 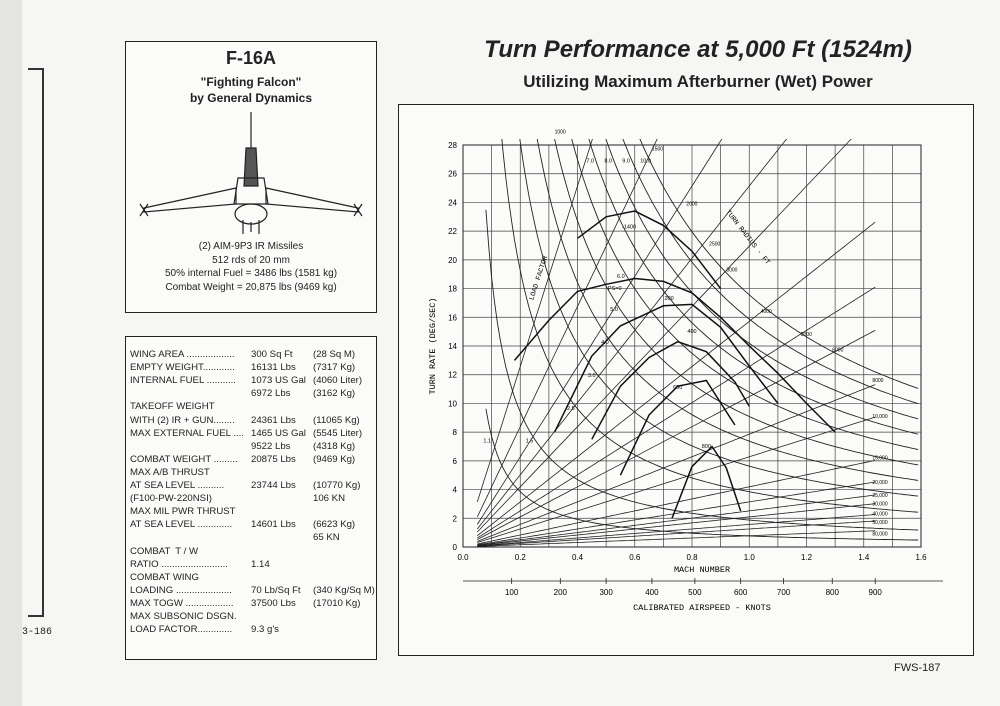 What do you see at coordinates (334, 459) in the screenshot?
I see `spec-metric: (9469 Kg)` at bounding box center [334, 459].